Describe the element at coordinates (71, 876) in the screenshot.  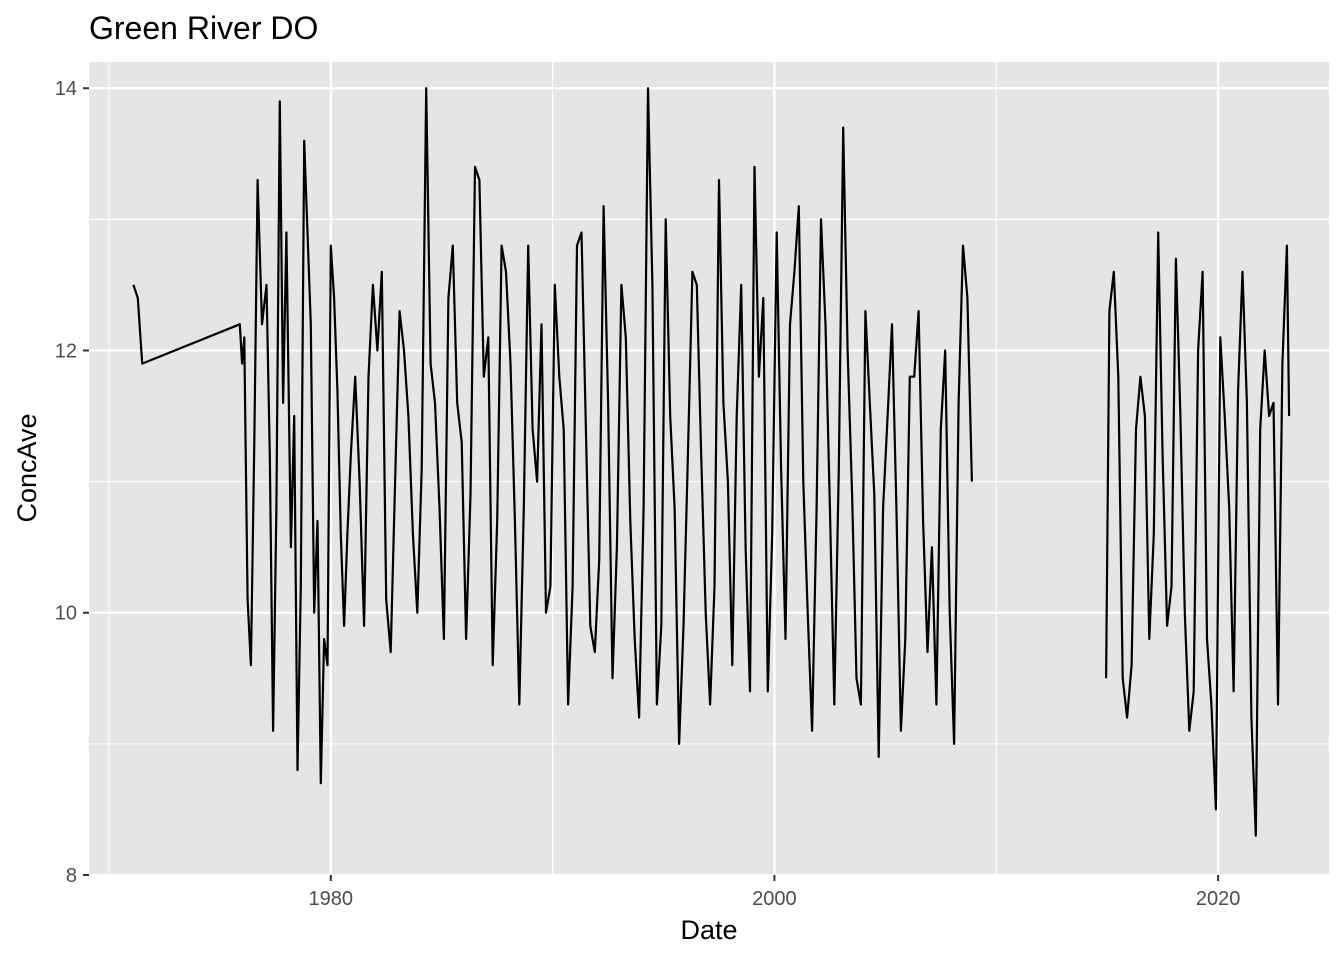
I see `y-tick-label: 8` at that location.